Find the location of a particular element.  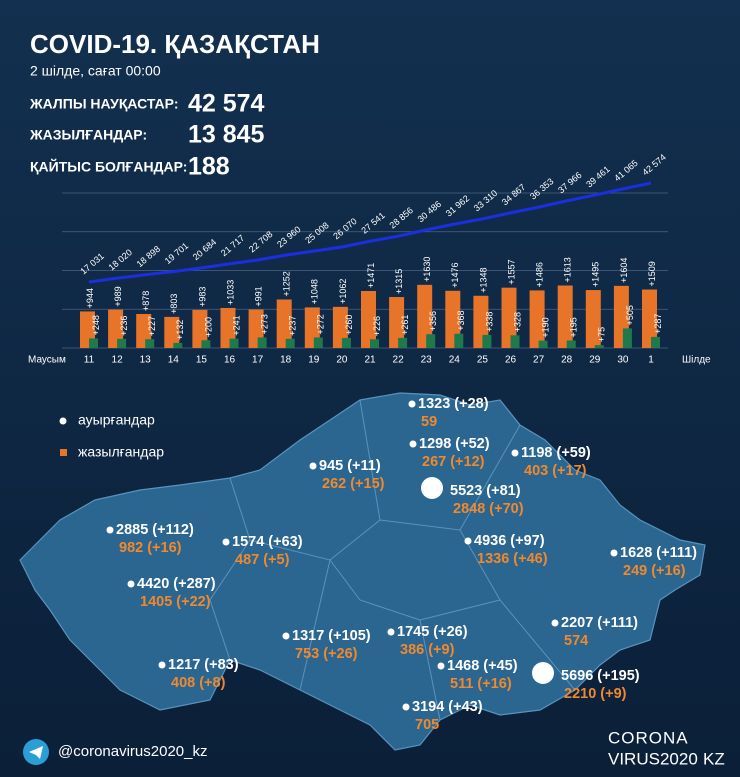

region-recovered: 403 (+17) is located at coordinates (555, 471).